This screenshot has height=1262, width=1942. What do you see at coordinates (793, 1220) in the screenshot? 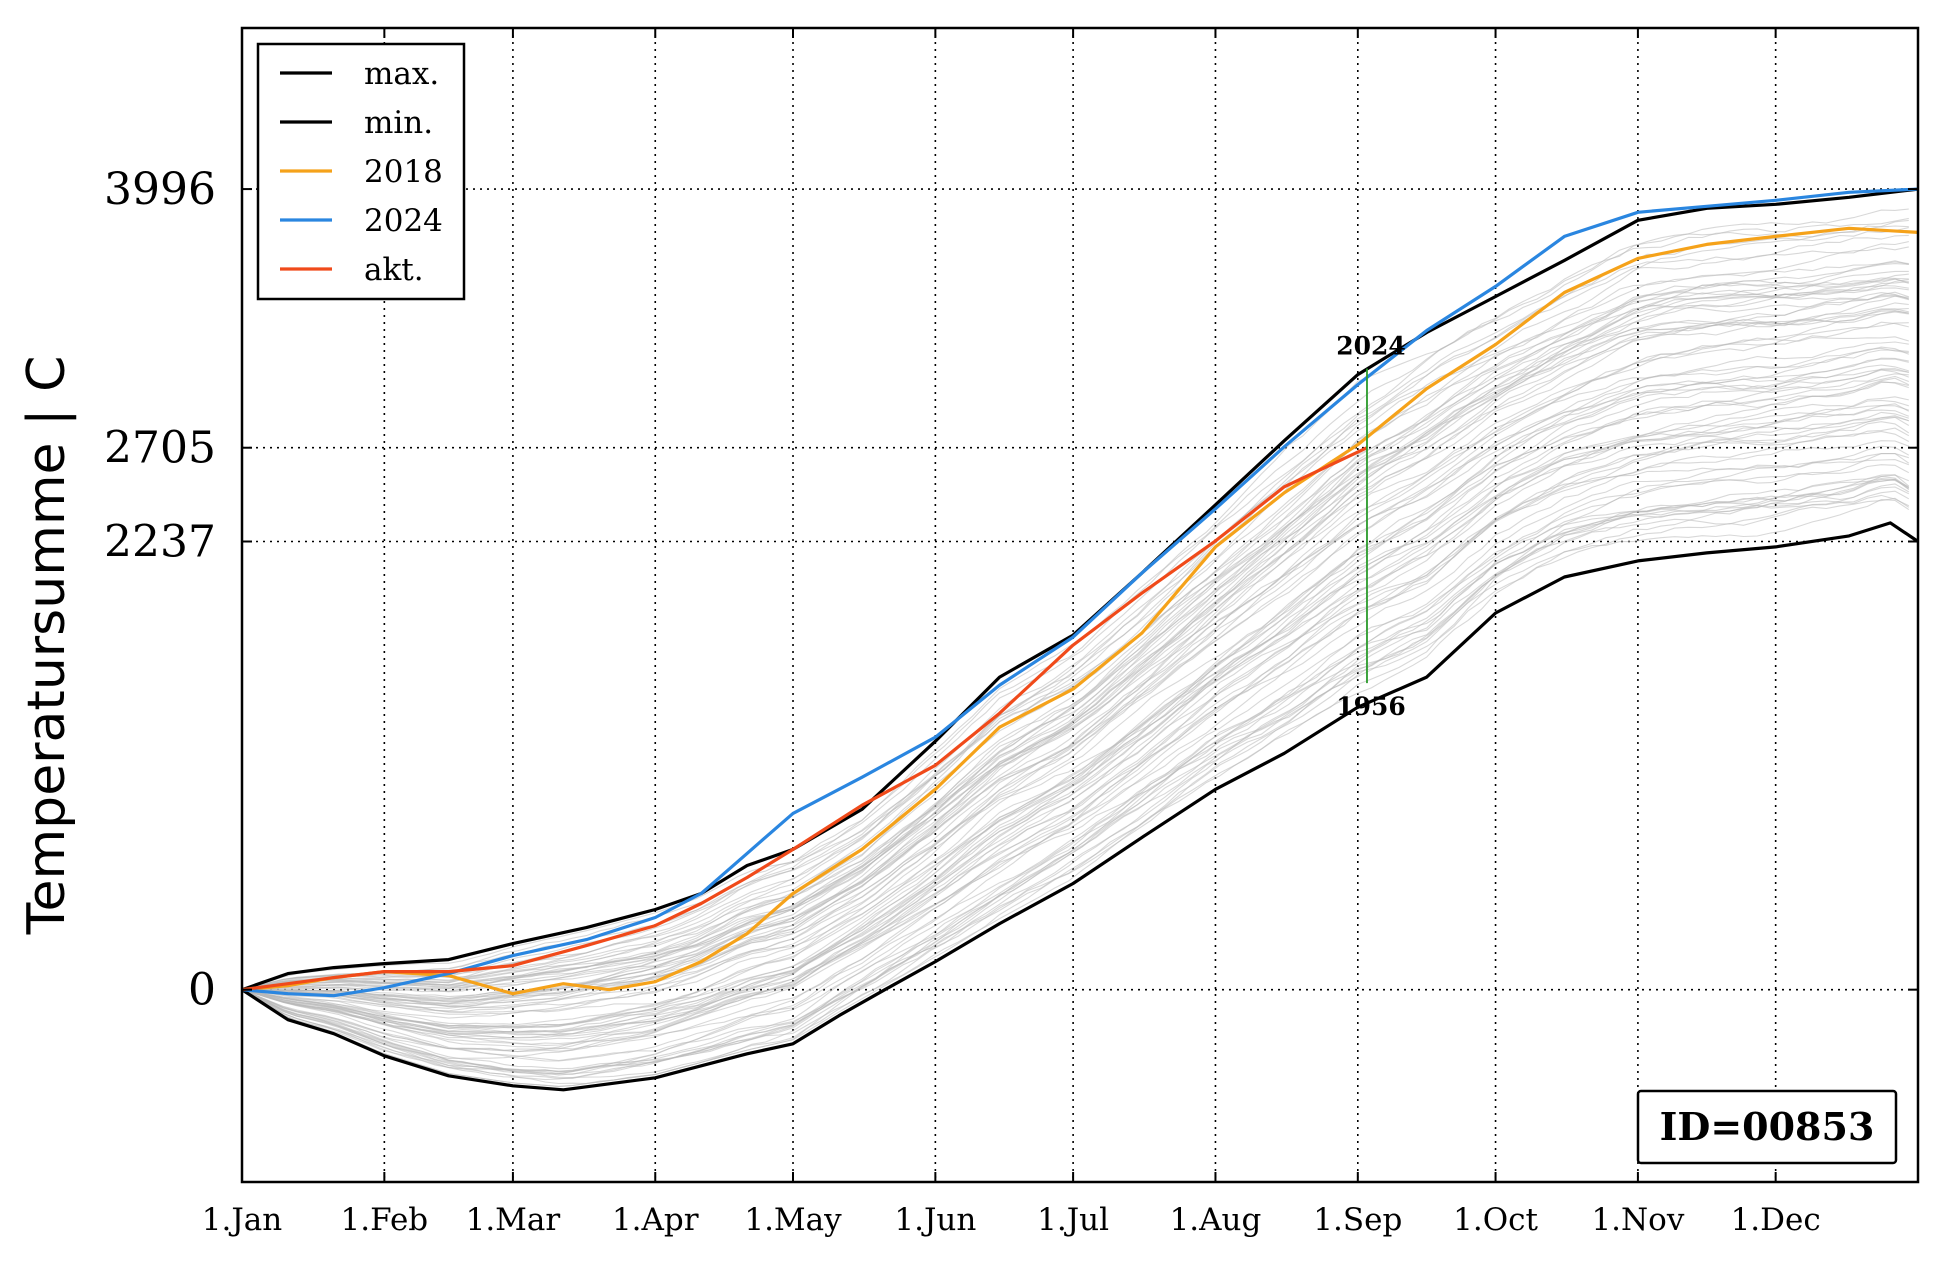
I see `x-tick-label: 1.May` at bounding box center [793, 1220].